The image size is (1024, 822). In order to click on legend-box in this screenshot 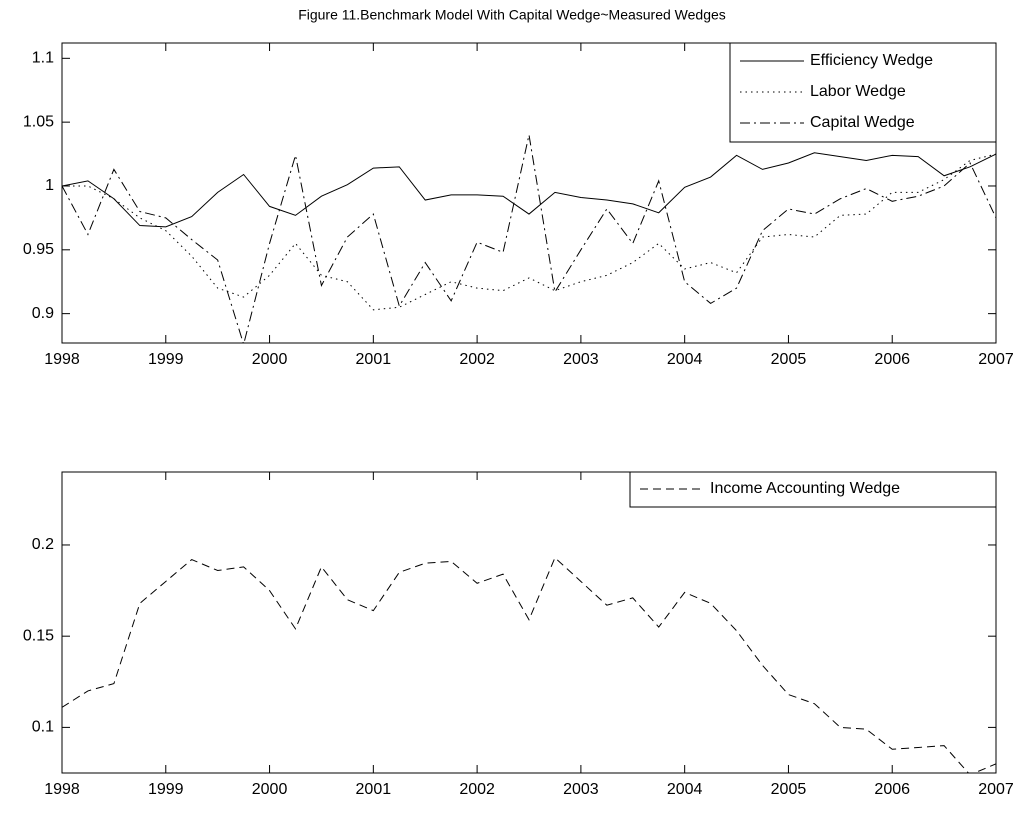, I will do `click(813, 489)`.